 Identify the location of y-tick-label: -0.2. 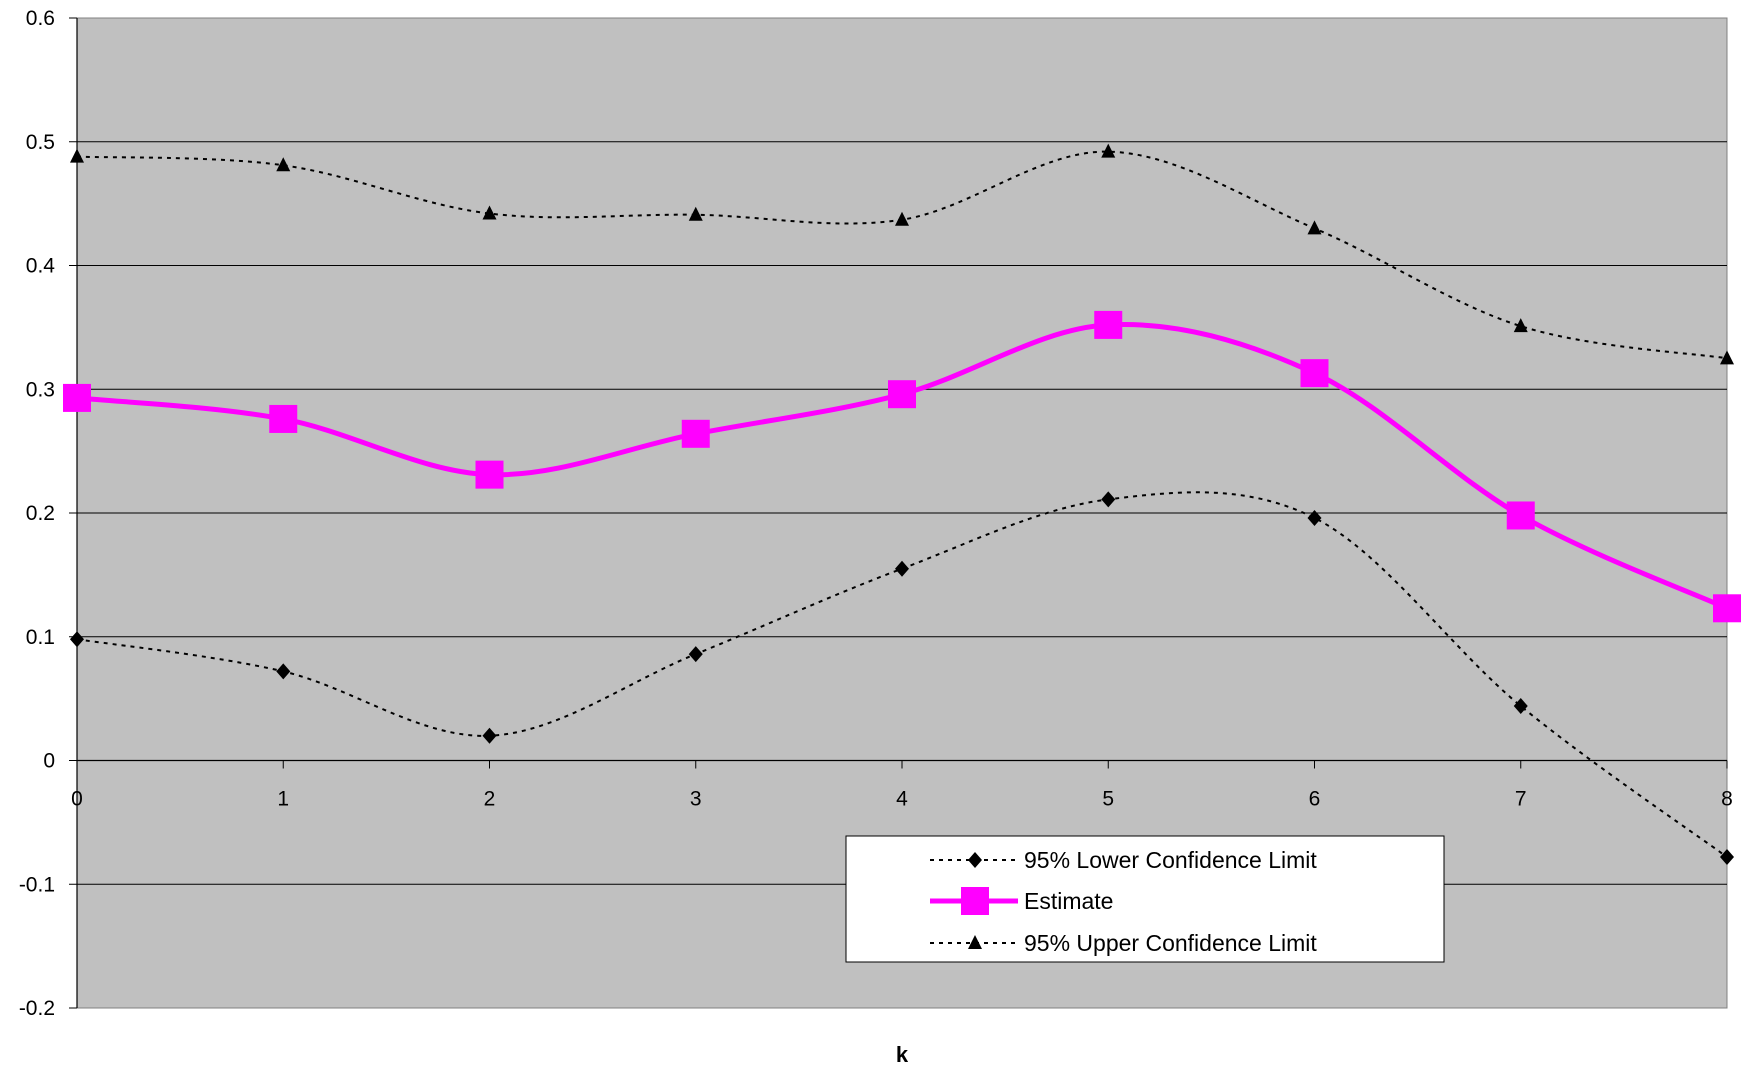
(37, 1008).